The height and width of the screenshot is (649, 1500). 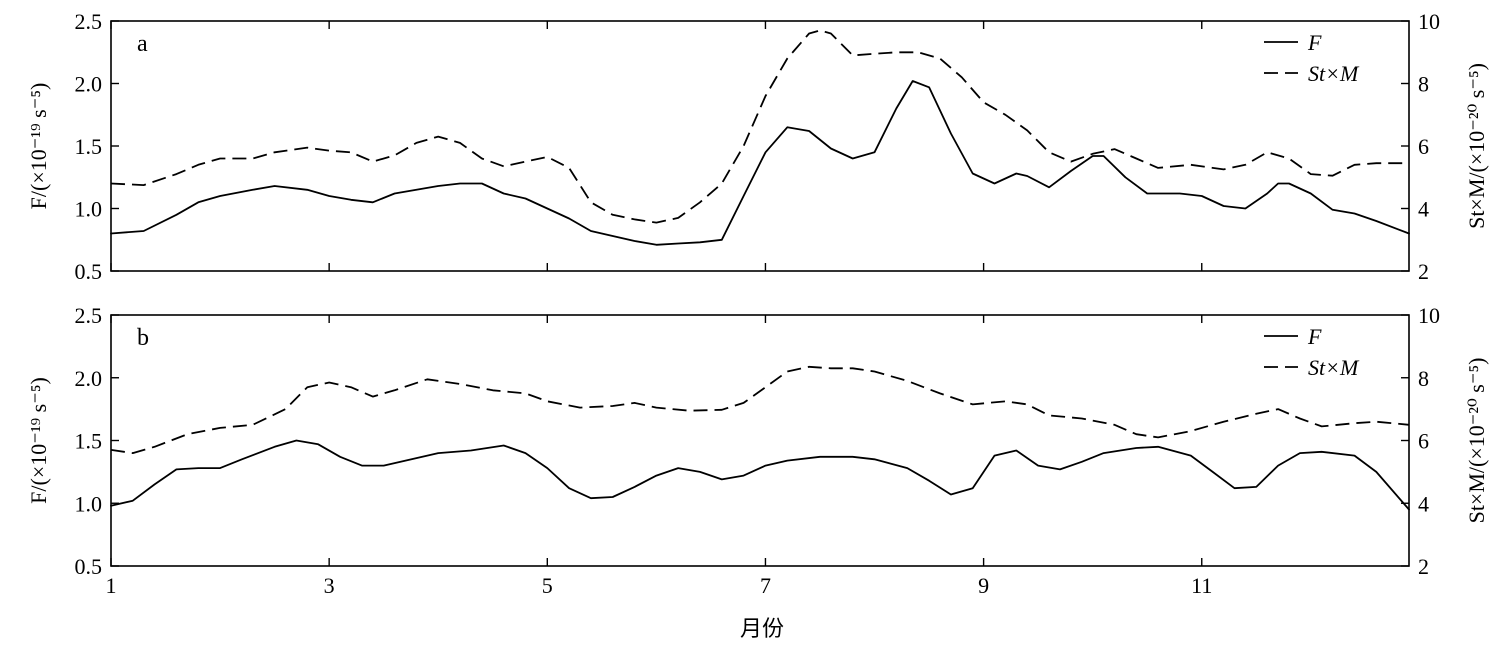 What do you see at coordinates (329, 585) in the screenshot?
I see `x-tick-label: 3` at bounding box center [329, 585].